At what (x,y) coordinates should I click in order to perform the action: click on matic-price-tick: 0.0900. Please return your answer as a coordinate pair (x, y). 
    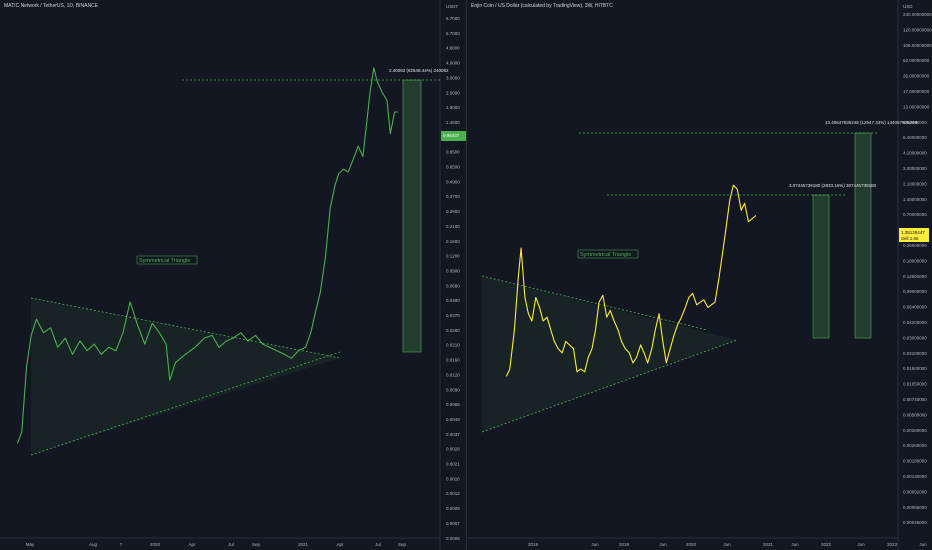
    Looking at the image, I should click on (453, 270).